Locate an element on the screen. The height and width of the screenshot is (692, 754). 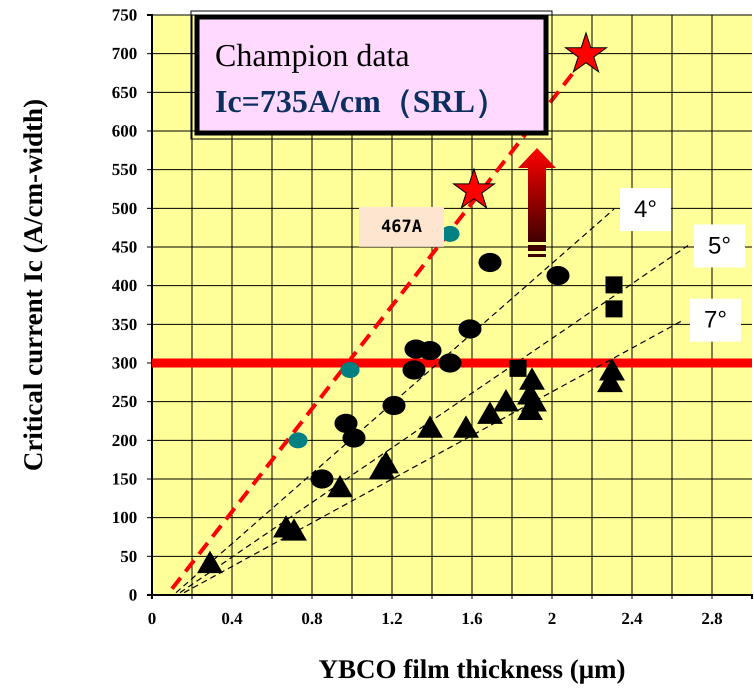
x-axis-title: YBCO film thickness (μm) is located at coordinates (472, 669).